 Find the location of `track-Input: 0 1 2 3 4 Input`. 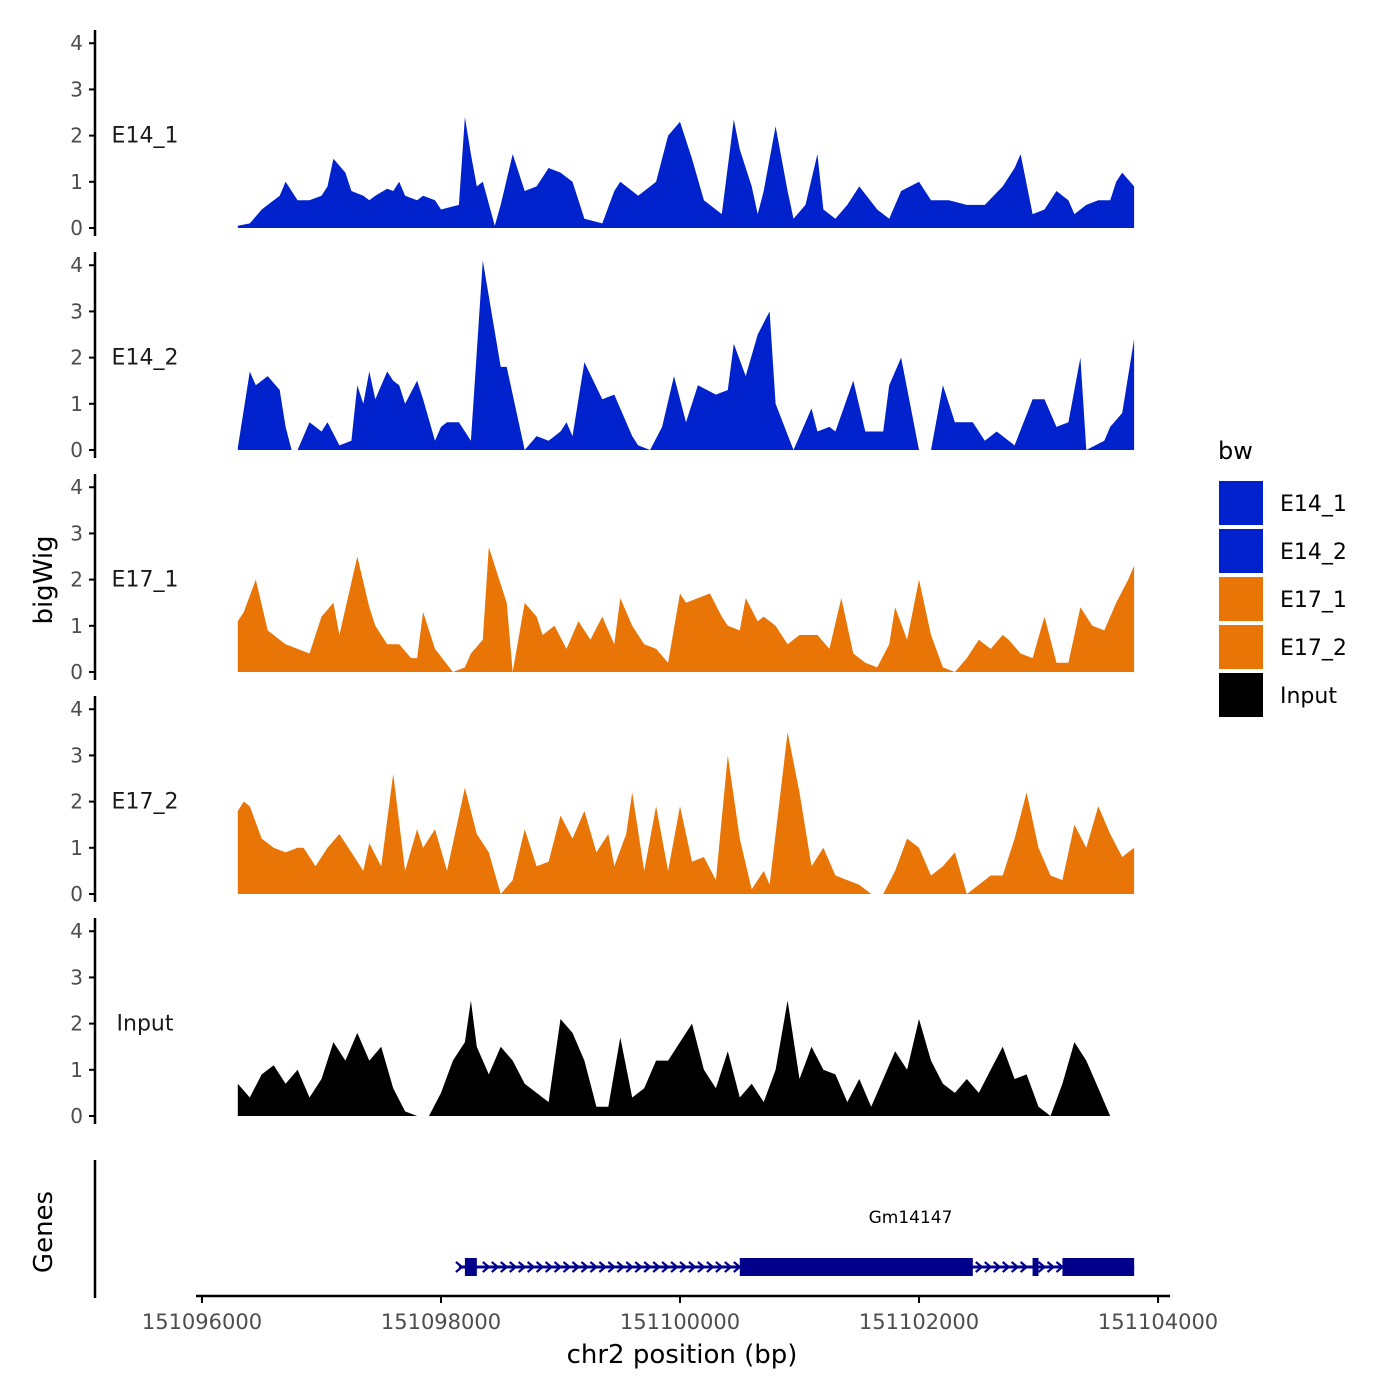

track-Input: 0 1 2 3 4 Input is located at coordinates (602, 1023).